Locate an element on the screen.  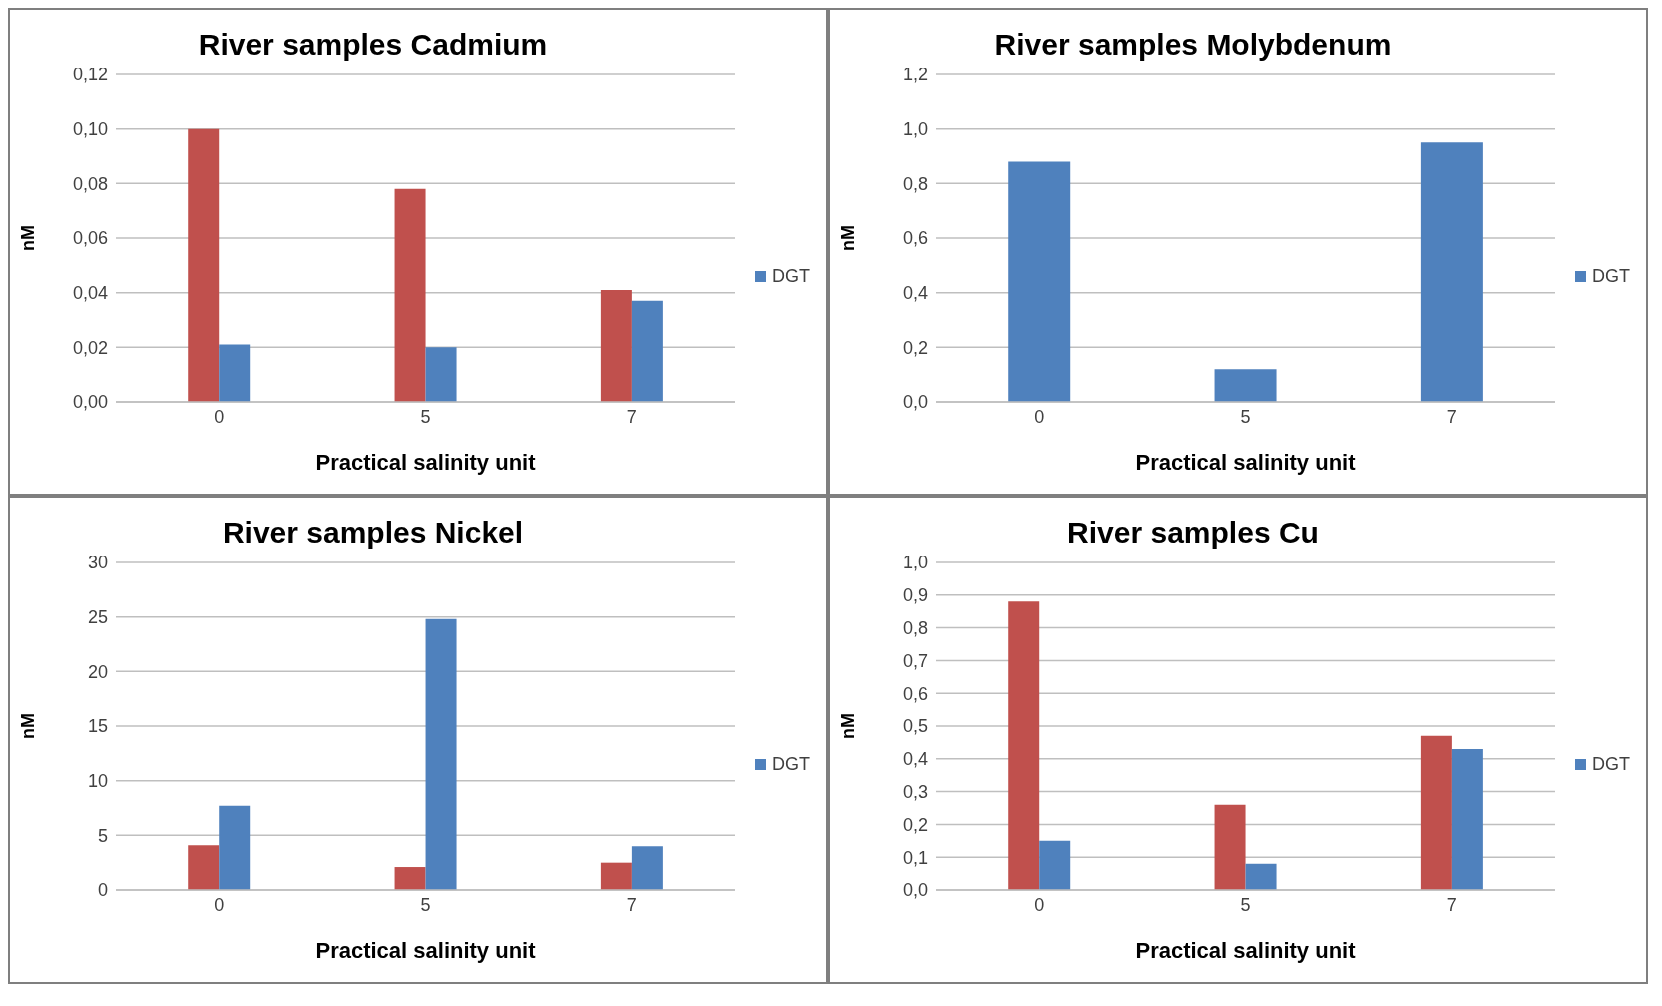
y-tick-label: 0,04 is located at coordinates (90, 293).